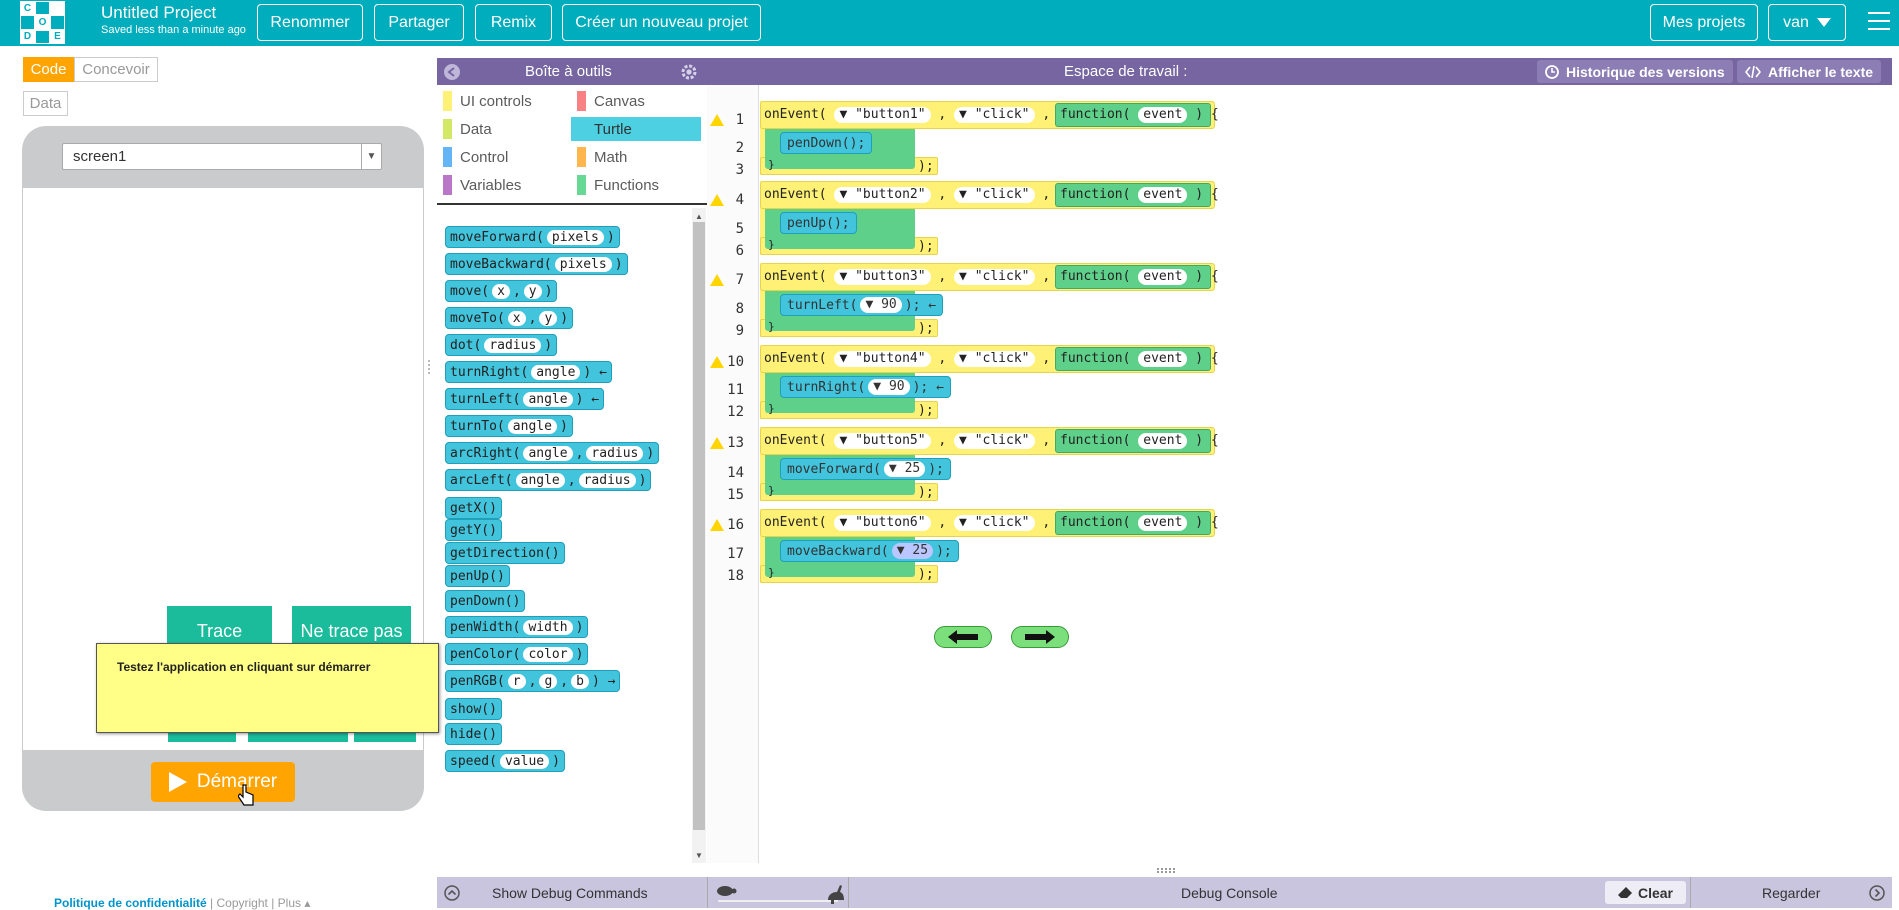 The height and width of the screenshot is (910, 1899). Describe the element at coordinates (904, 469) in the screenshot. I see `number-input: ▼ 25` at that location.